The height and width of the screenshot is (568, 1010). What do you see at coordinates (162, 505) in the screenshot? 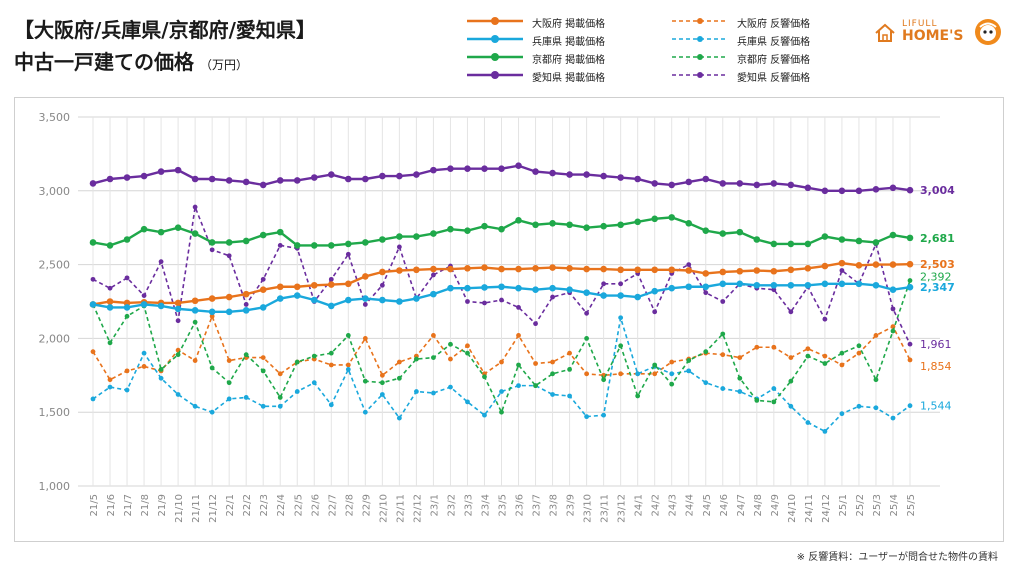
I see `x-tick-label: 21/9` at bounding box center [162, 505].